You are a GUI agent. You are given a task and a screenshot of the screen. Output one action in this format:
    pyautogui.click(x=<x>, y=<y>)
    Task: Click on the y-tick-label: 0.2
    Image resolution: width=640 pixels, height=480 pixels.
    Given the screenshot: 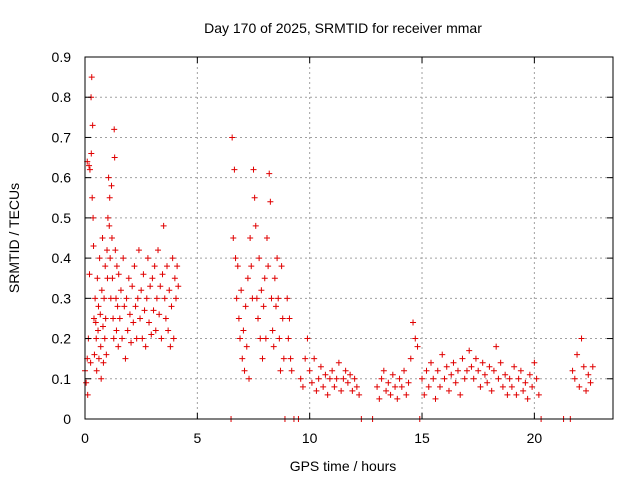 What is the action you would take?
    pyautogui.click(x=62, y=339)
    